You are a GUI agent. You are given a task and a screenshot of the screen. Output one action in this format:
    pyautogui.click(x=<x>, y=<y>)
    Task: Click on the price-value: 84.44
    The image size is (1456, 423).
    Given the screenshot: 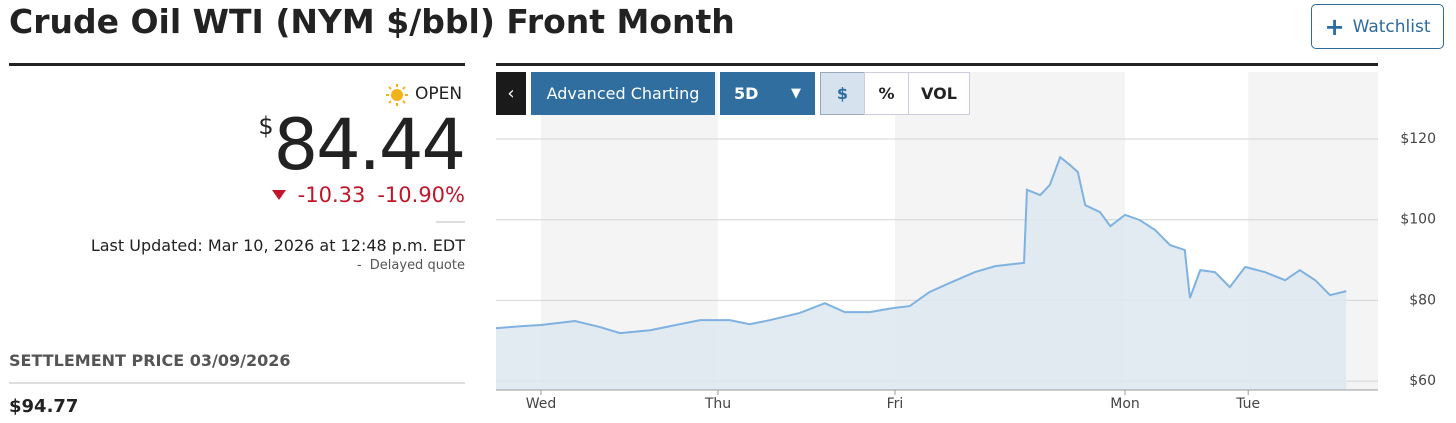 What is the action you would take?
    pyautogui.click(x=369, y=145)
    